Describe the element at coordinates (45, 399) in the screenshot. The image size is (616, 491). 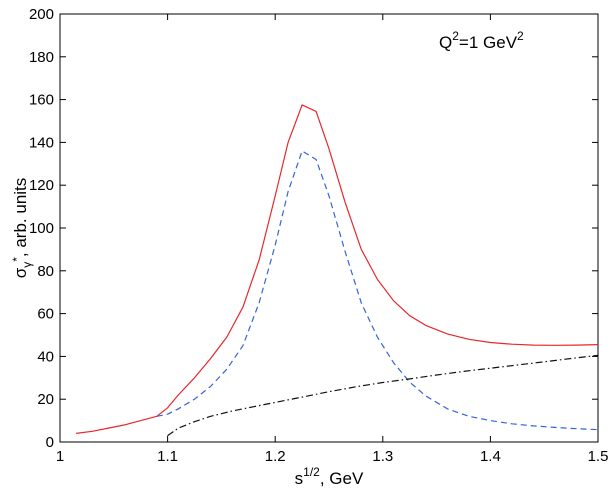
I see `y-tick-label: 20` at that location.